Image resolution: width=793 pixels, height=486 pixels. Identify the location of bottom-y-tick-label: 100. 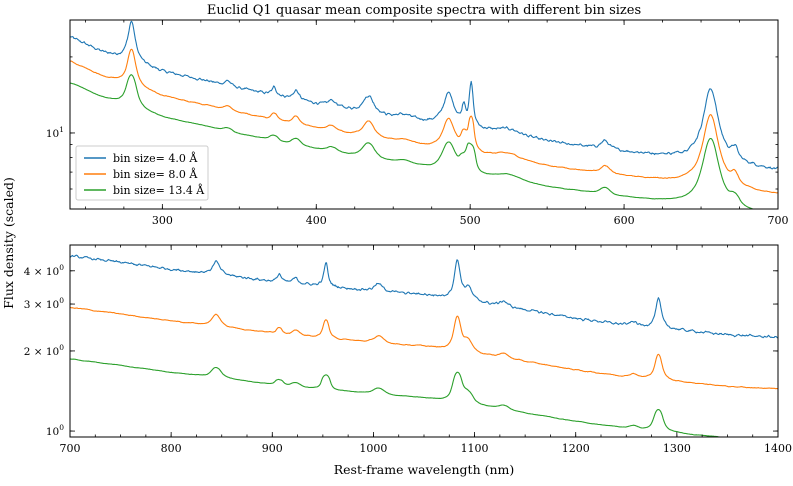
(55, 430).